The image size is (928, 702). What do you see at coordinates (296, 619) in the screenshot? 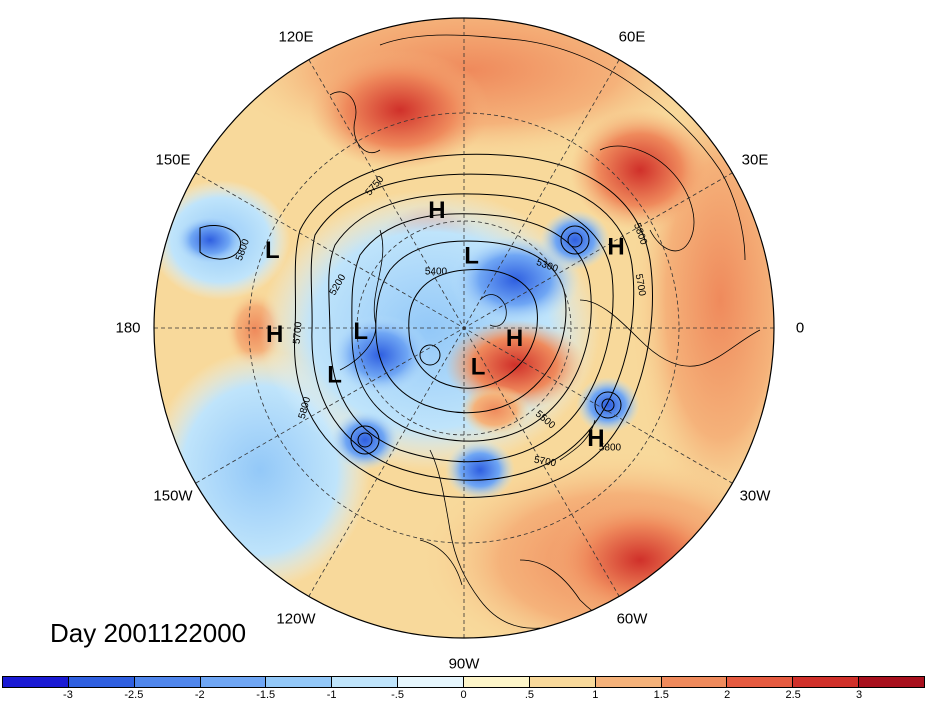
I see `longitude-label: 120W` at bounding box center [296, 619].